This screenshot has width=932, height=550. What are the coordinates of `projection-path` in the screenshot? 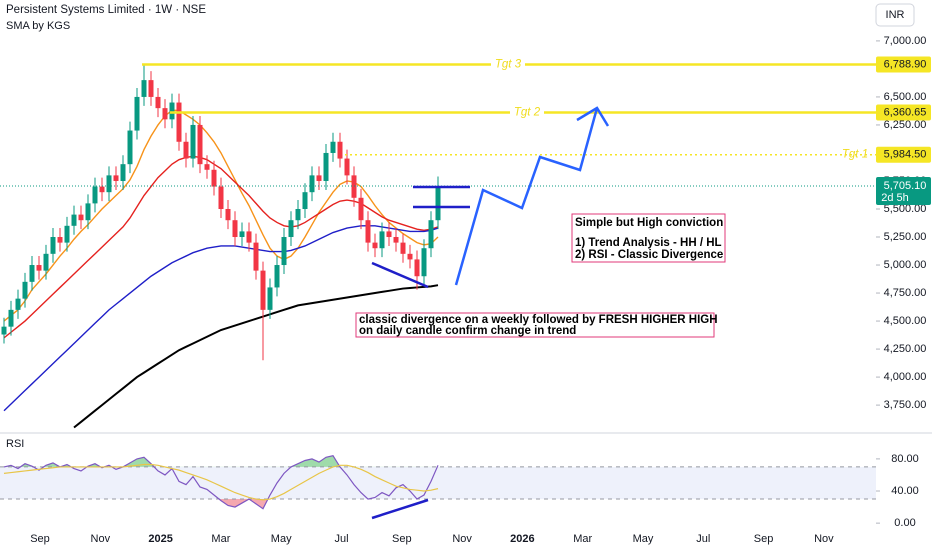 It's located at (526, 196).